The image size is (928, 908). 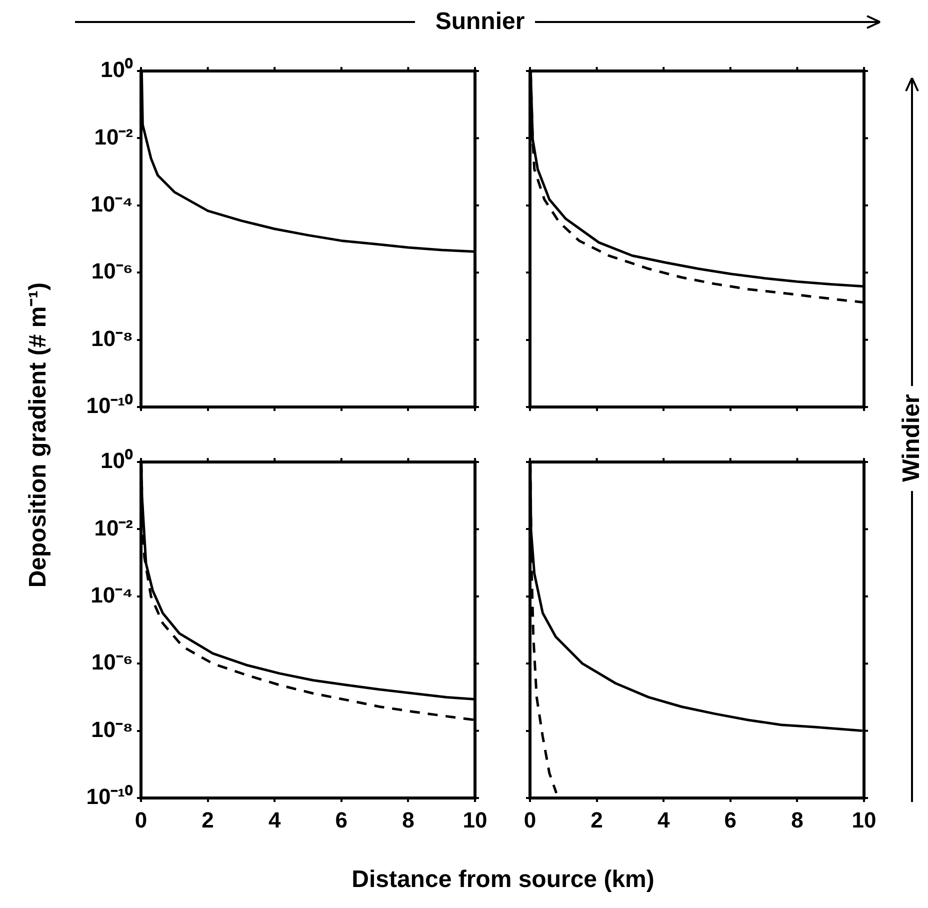 What do you see at coordinates (480, 22) in the screenshot?
I see `text: Sunnier` at bounding box center [480, 22].